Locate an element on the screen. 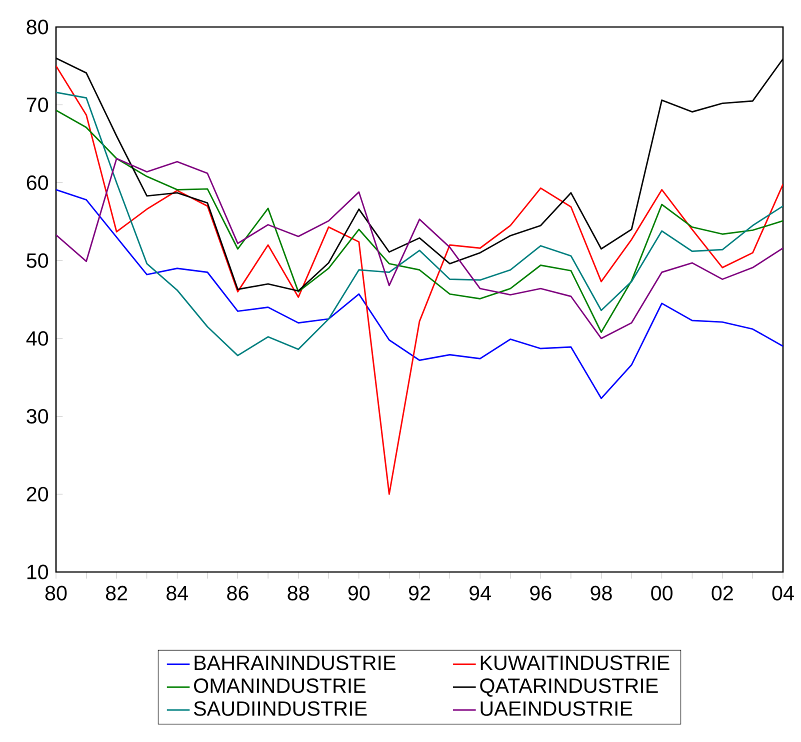  x-tick-label: 82 is located at coordinates (117, 593).